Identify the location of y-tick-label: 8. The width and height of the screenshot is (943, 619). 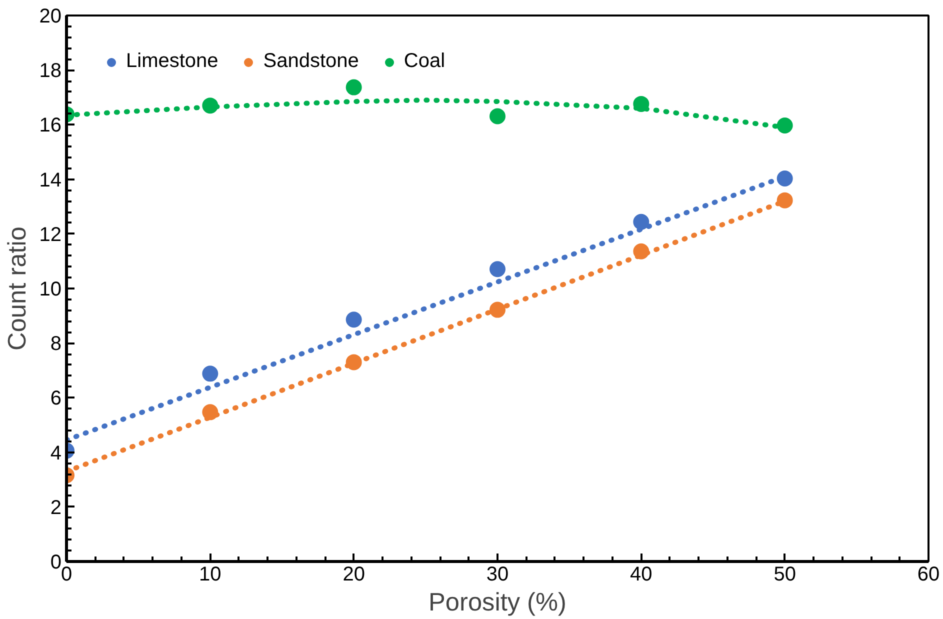
(56, 344).